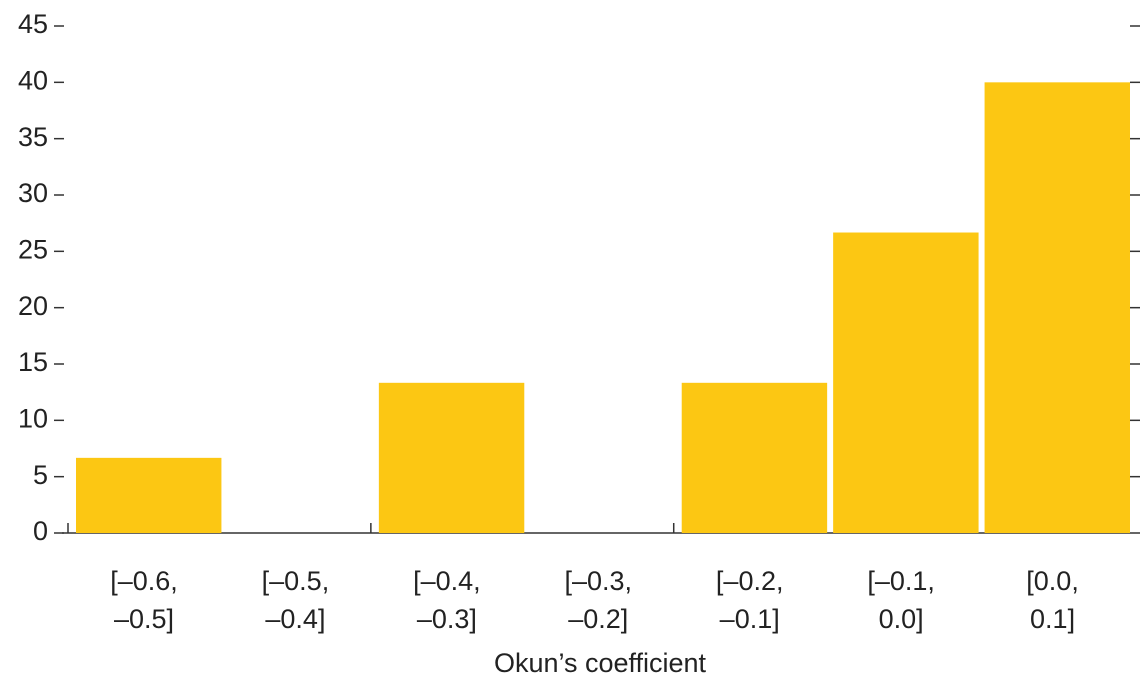  I want to click on x-tick-label: [0.0, 0.1], so click(1052, 600).